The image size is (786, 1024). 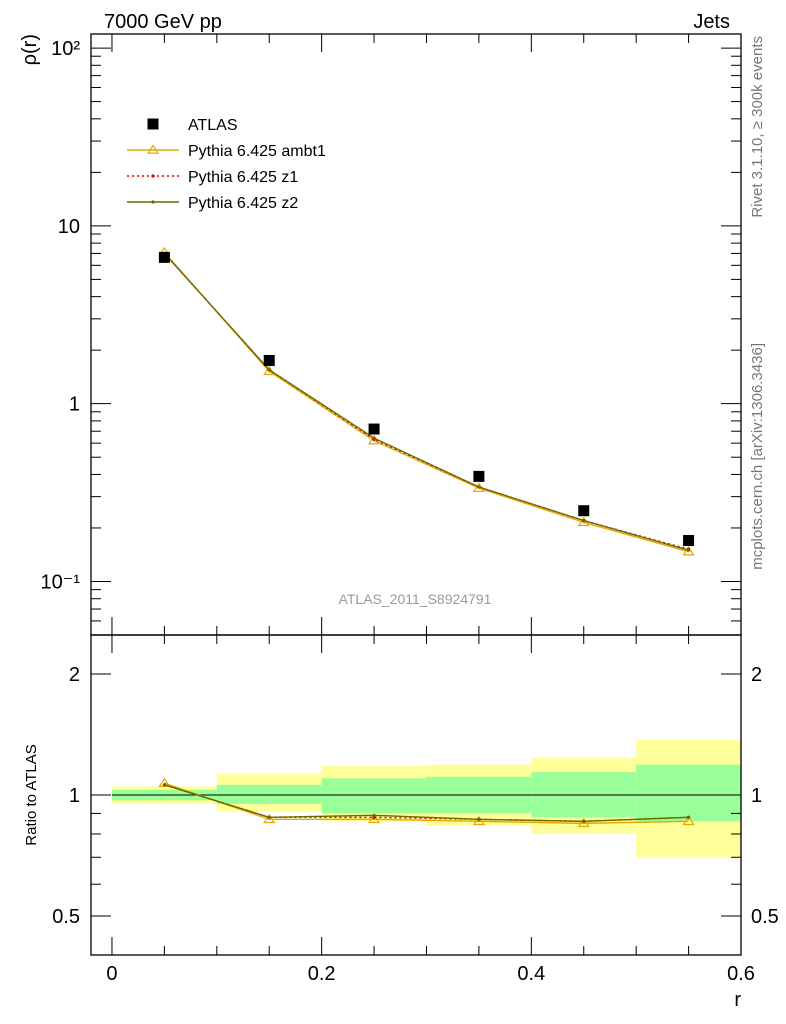 I want to click on ratio-y-tick-label: 2, so click(x=74, y=675).